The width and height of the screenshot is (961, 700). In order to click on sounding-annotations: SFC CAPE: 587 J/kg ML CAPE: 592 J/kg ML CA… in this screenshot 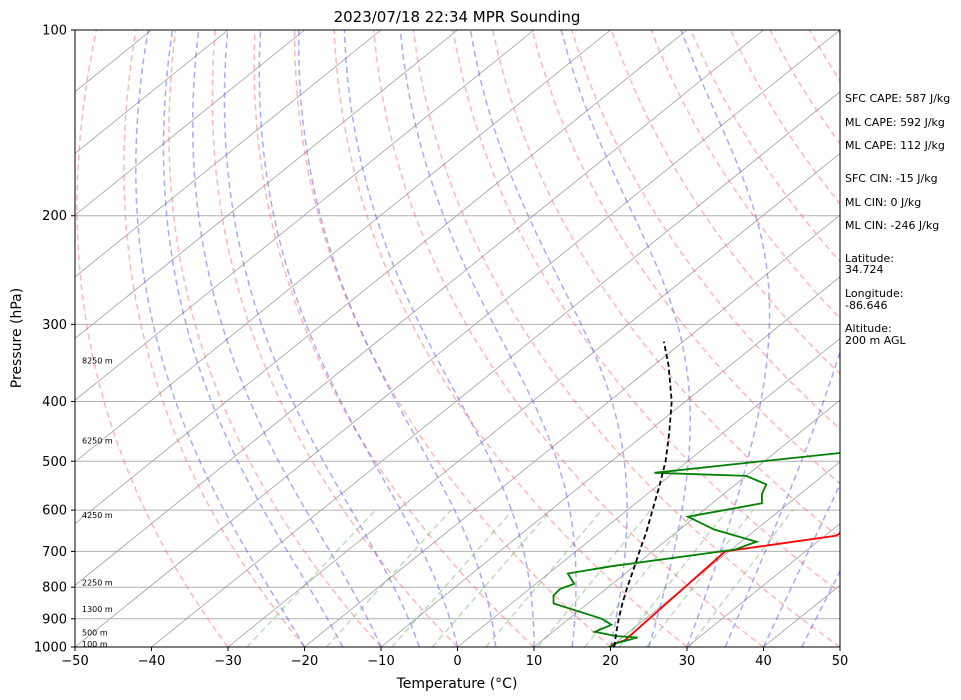, I will do `click(897, 219)`.